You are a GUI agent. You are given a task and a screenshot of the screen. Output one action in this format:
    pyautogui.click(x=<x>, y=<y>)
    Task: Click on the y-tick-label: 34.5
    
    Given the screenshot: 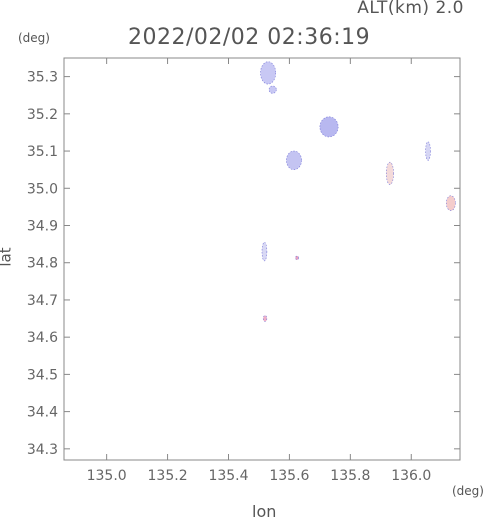 What is the action you would take?
    pyautogui.click(x=42, y=375)
    